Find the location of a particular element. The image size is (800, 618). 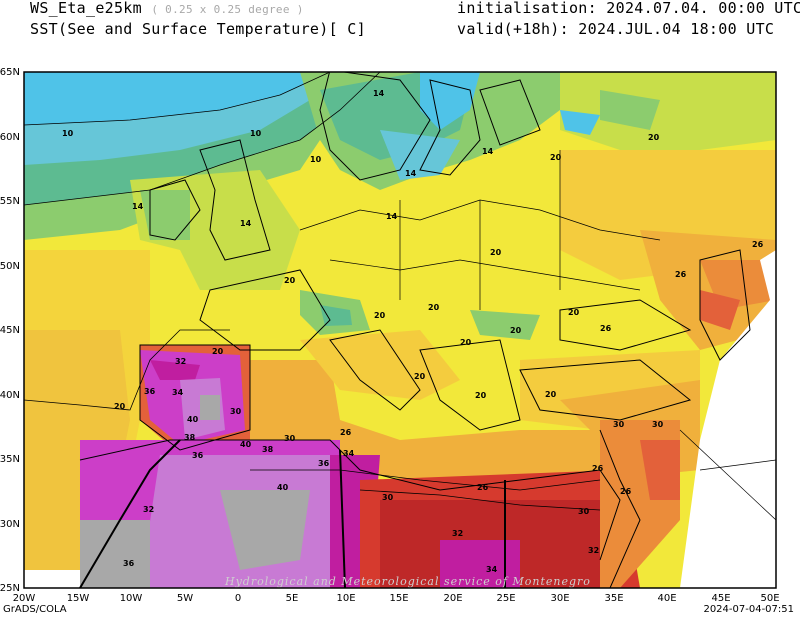

lon-tick: 40E is located at coordinates (666, 598).